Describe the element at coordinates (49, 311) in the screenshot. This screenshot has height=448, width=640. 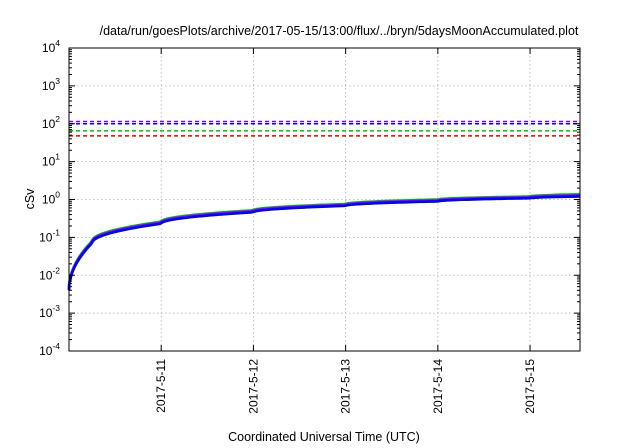
I see `y-tick-label: 10⁻³` at that location.